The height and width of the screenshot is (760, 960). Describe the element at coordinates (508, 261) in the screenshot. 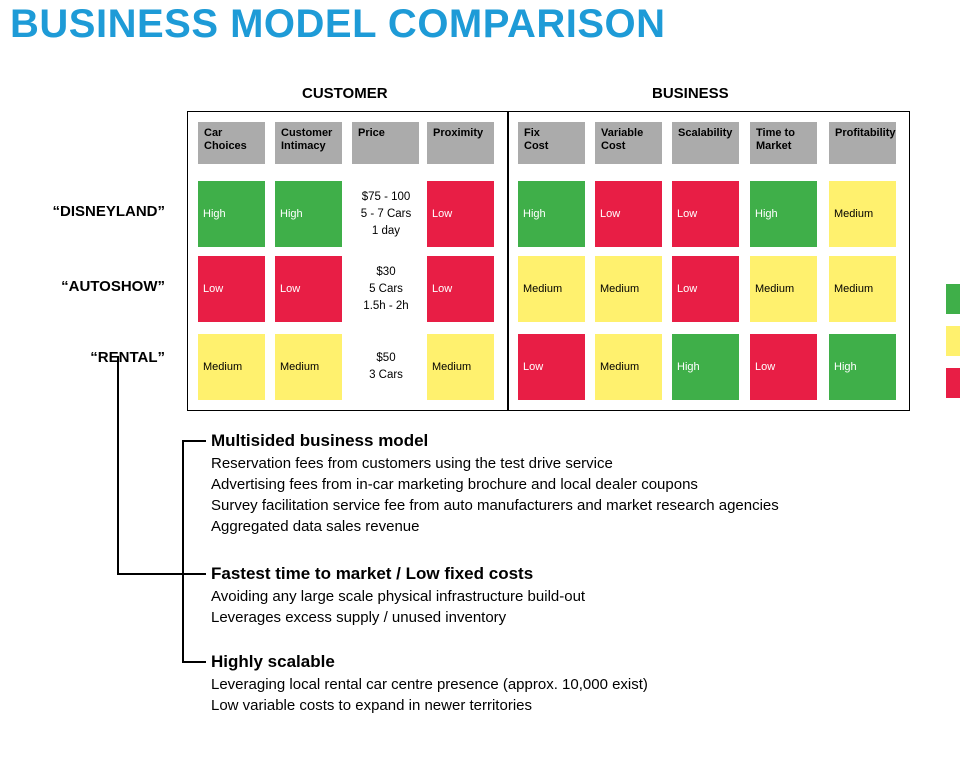

I see `table-divider` at that location.